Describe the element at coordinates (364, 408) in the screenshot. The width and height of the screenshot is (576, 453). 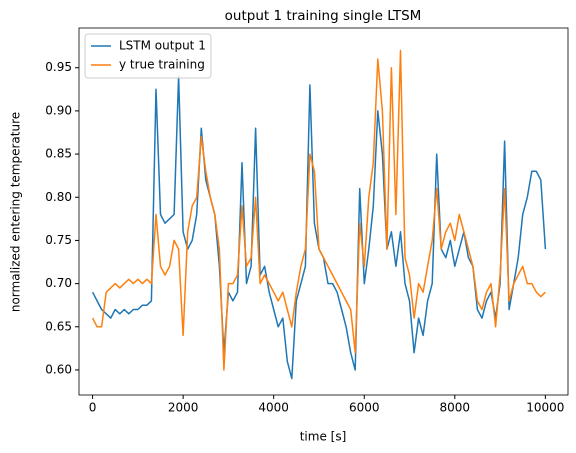
I see `x-tick-label: 6000` at that location.